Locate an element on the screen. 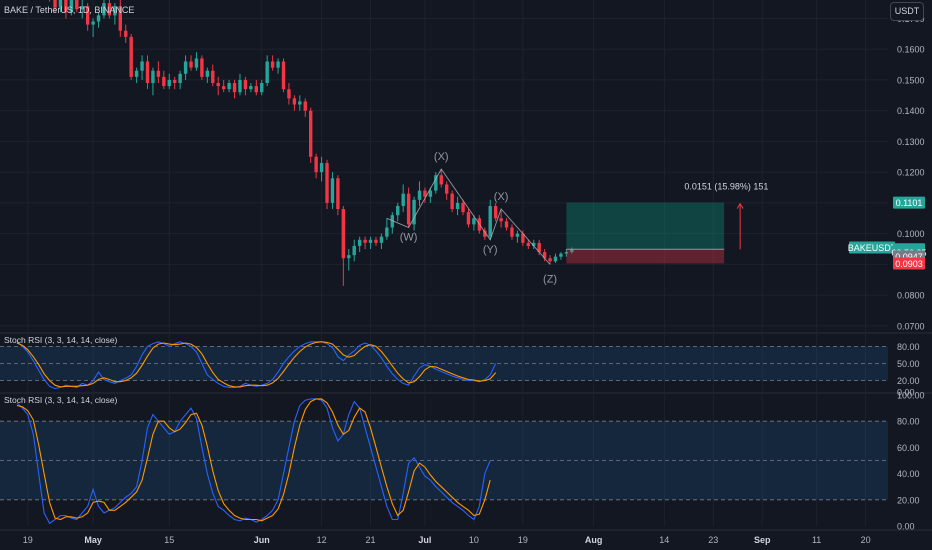 This screenshot has width=932, height=550. time-tick-label: 23 is located at coordinates (713, 540).